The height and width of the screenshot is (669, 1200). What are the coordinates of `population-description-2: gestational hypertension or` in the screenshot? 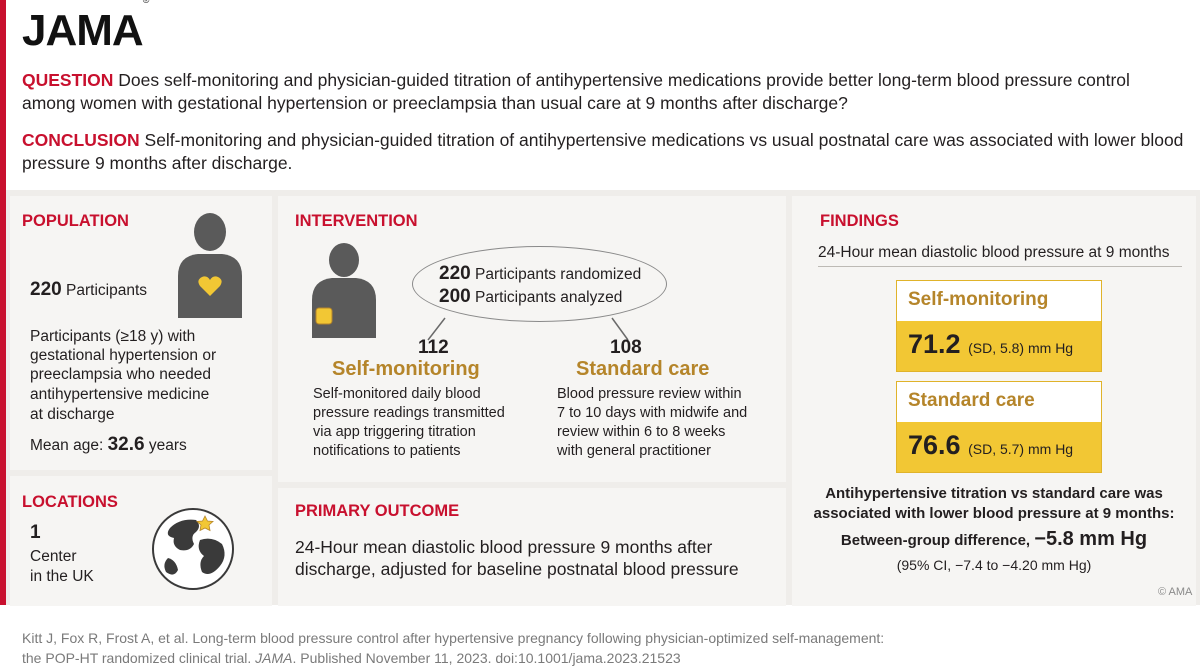 It's located at (123, 355).